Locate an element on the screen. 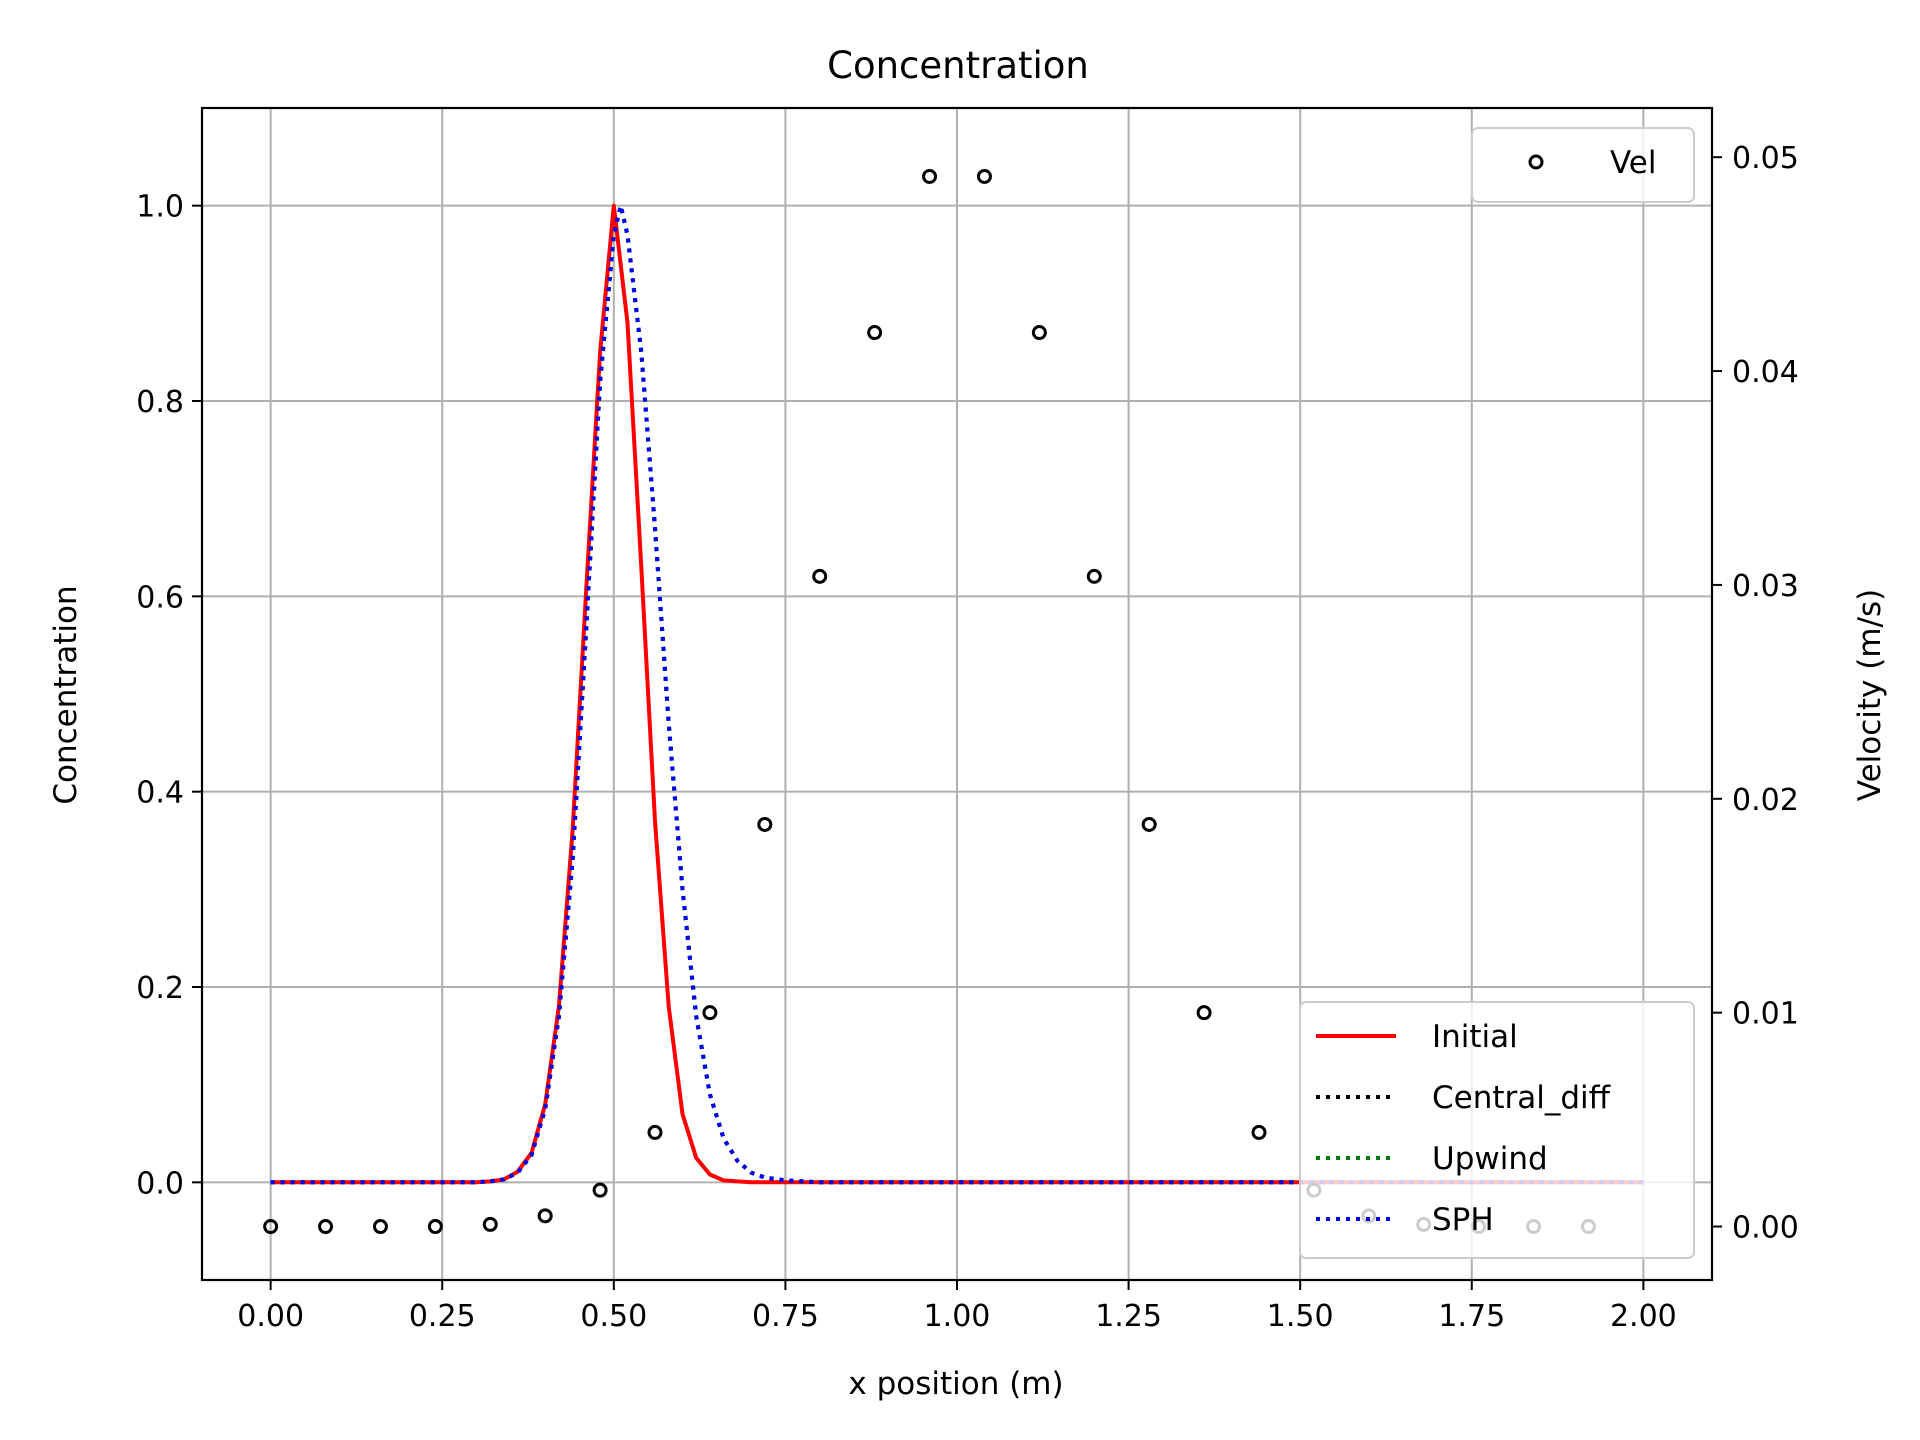  x-tick-label: 1.00 is located at coordinates (957, 1316).